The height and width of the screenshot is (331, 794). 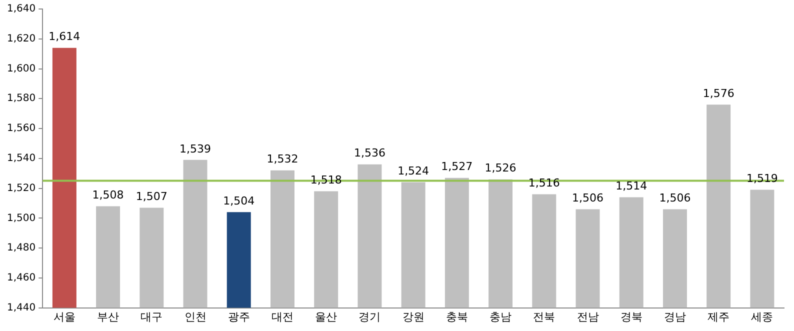 I want to click on y-tick-label: 1,440, so click(x=21, y=308).